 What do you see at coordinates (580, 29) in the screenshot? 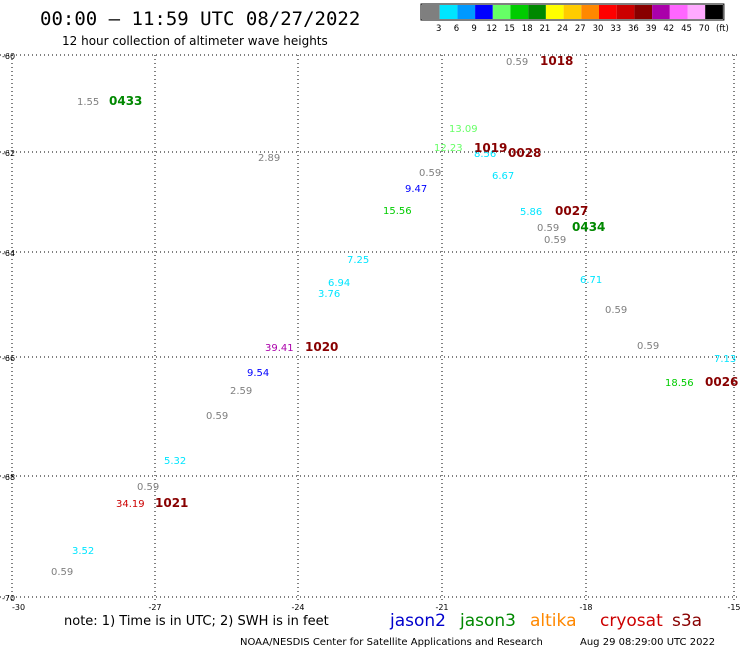
I see `legend-label: 27` at bounding box center [580, 29].